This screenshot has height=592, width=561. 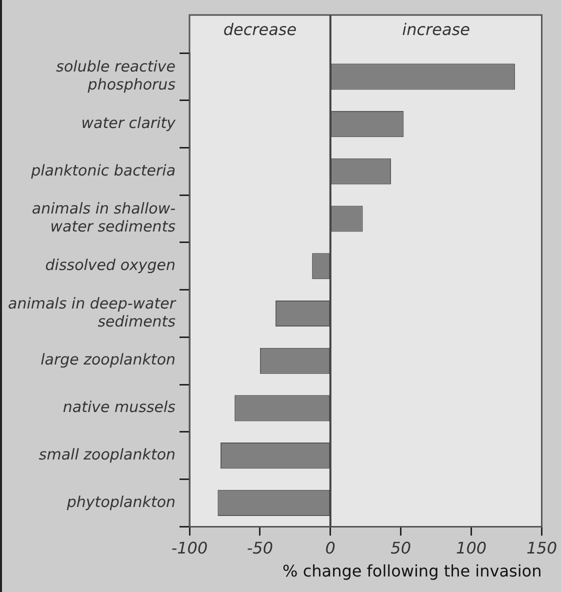 What do you see at coordinates (260, 30) in the screenshot?
I see `annotation: decrease` at bounding box center [260, 30].